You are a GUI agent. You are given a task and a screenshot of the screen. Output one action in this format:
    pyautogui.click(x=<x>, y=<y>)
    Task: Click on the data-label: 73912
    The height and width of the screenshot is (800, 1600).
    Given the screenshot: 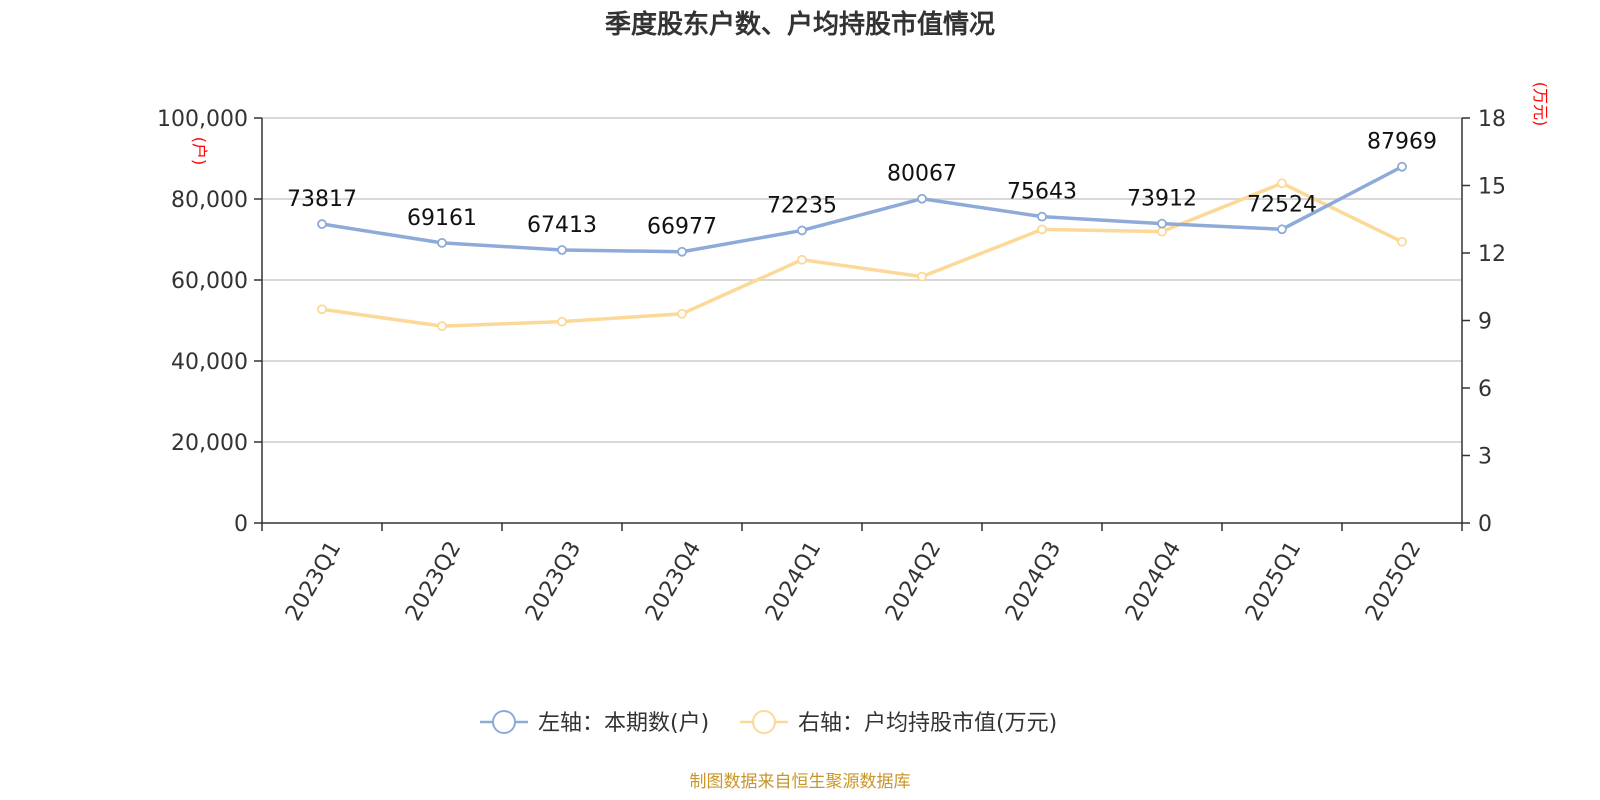 What is the action you would take?
    pyautogui.click(x=1162, y=199)
    